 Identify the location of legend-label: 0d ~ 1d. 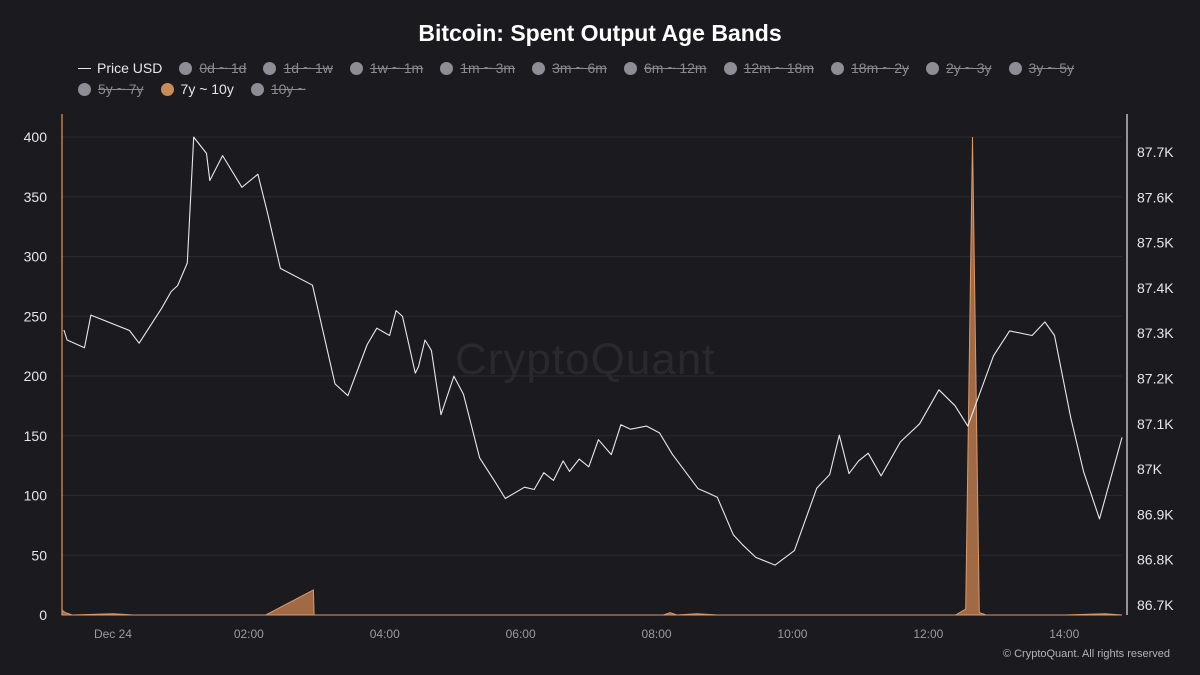
(223, 68).